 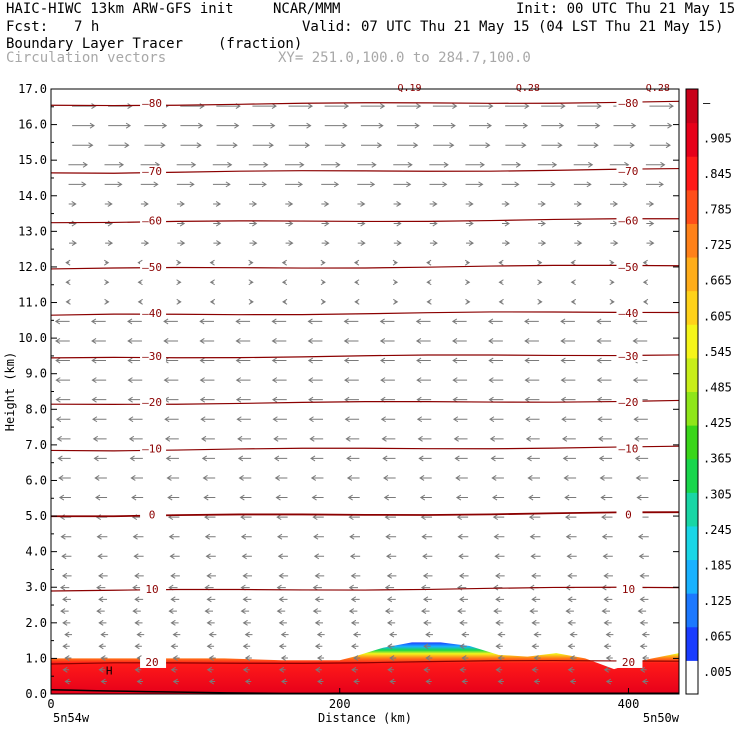 What do you see at coordinates (260, 44) in the screenshot?
I see `field-units: (fraction)` at bounding box center [260, 44].